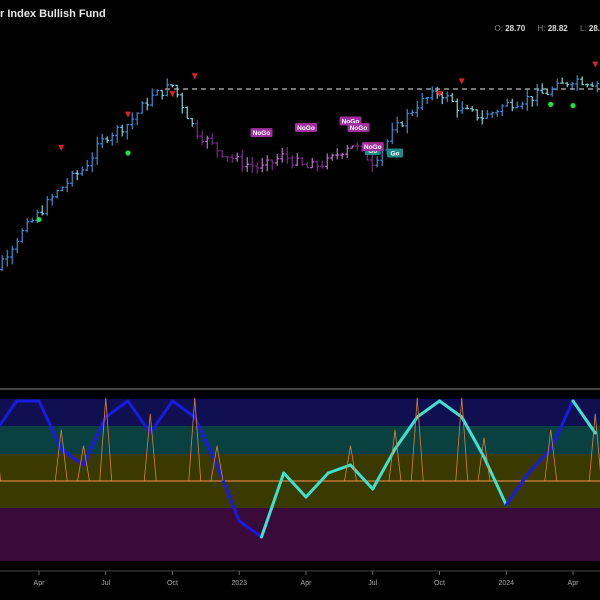  I want to click on low-value: 28., so click(594, 28).